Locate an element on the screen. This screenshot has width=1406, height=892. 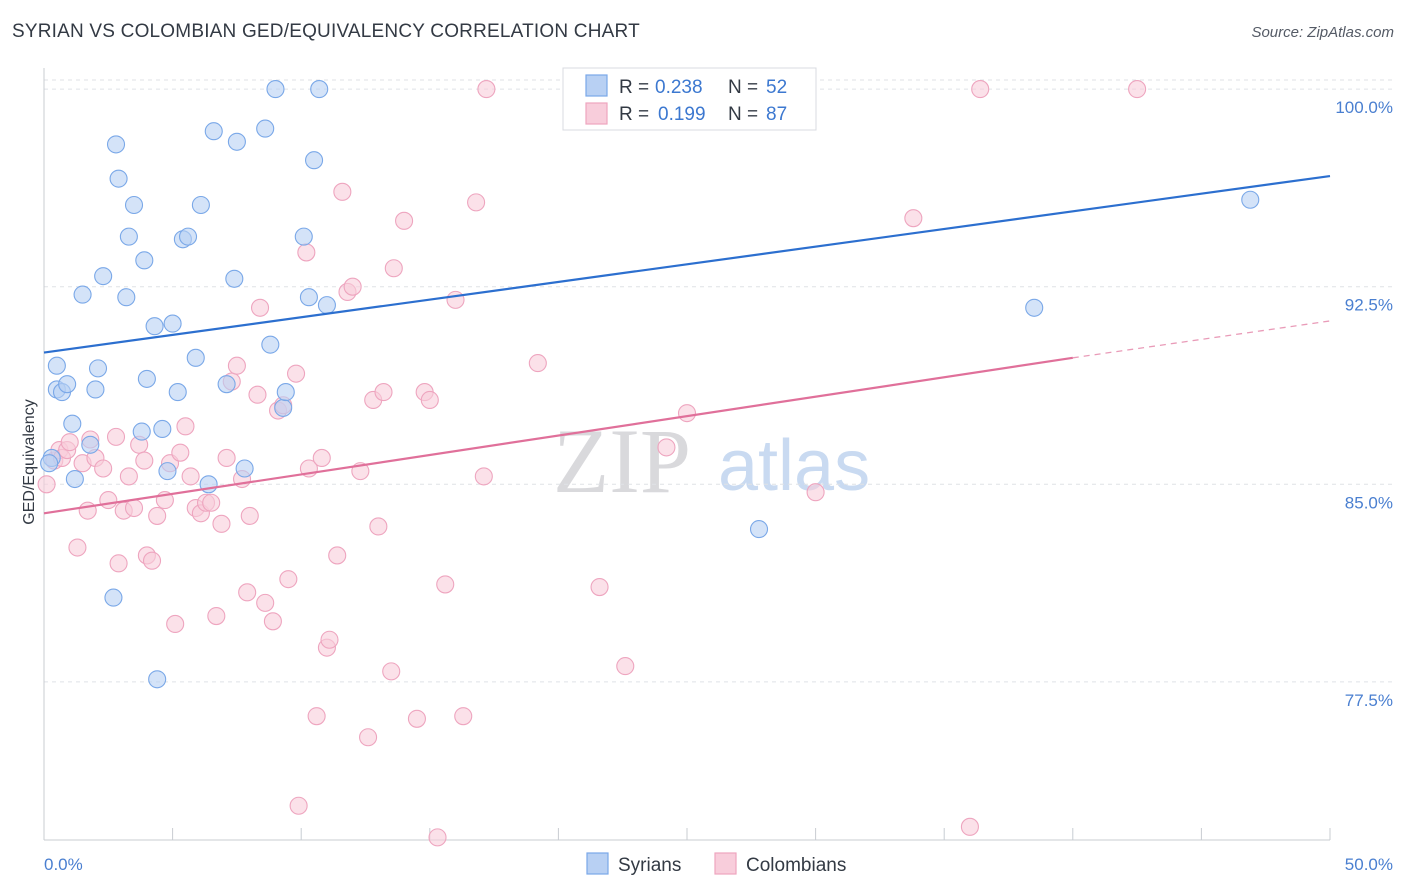
legend-swatch-syrians is located at coordinates (596, 85).